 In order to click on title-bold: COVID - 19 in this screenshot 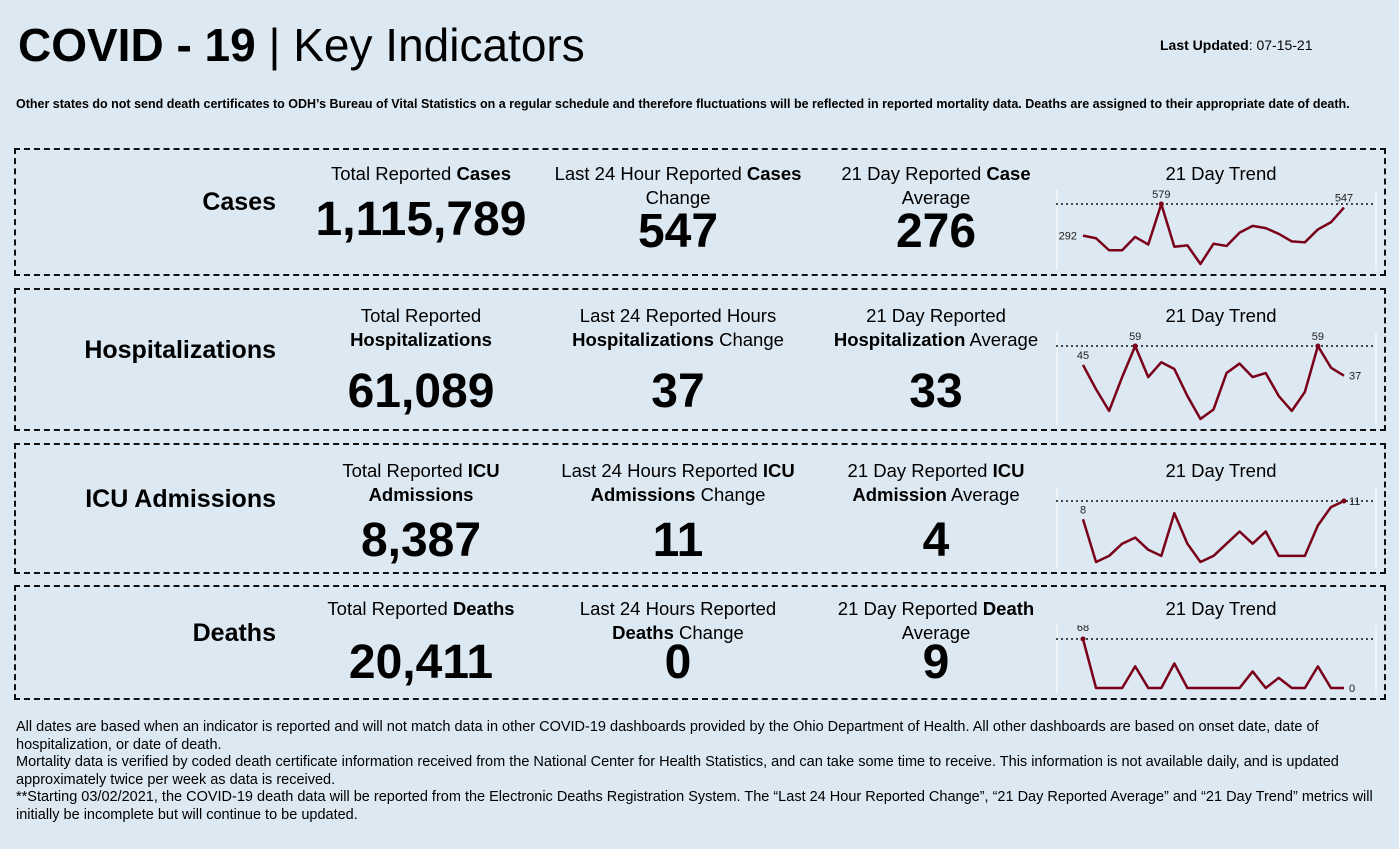, I will do `click(137, 45)`.